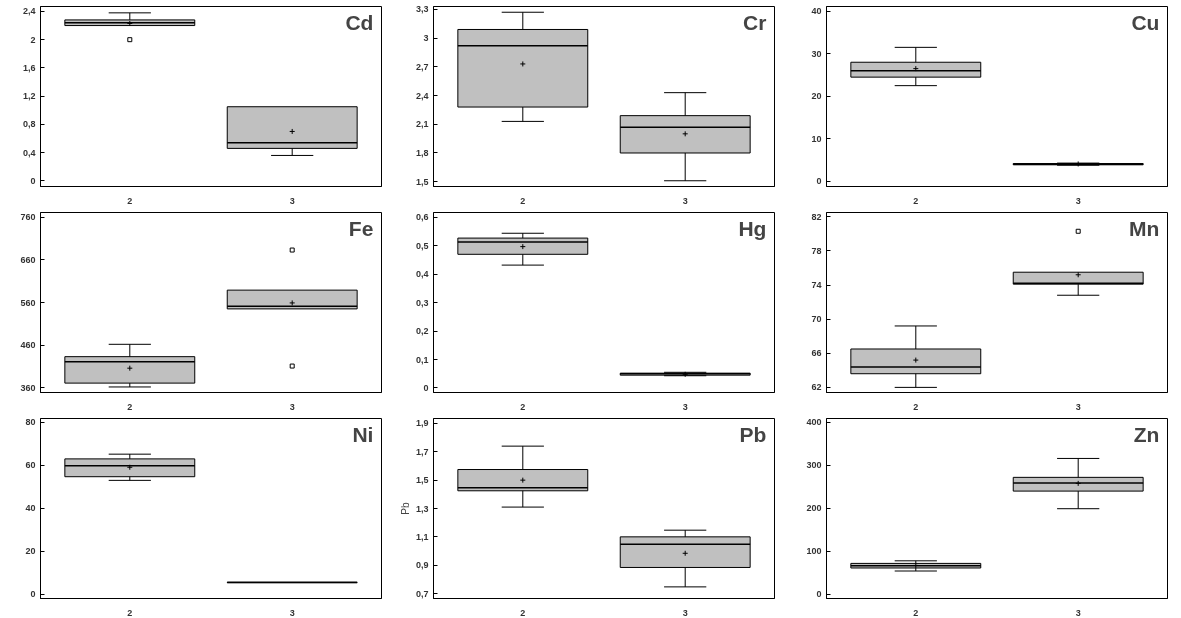 The width and height of the screenshot is (1181, 618). What do you see at coordinates (816, 216) in the screenshot?
I see `y-tick-label: 82` at bounding box center [816, 216].